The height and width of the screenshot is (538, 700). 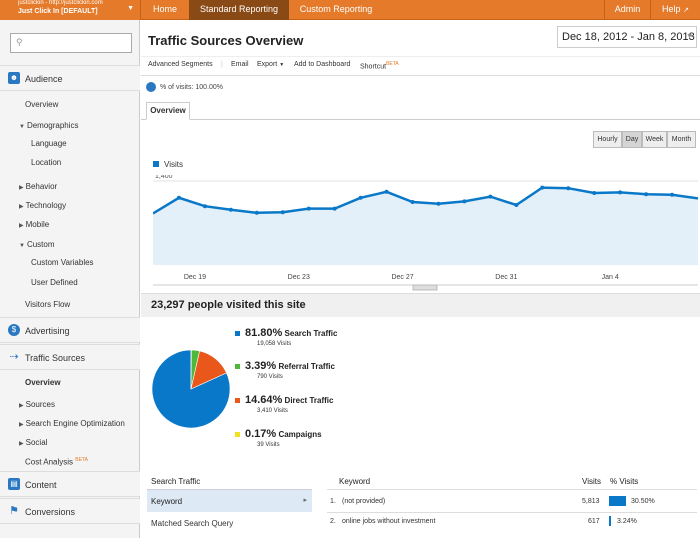 I want to click on matched-search-query-link: Matched Search Query, so click(x=192, y=523).